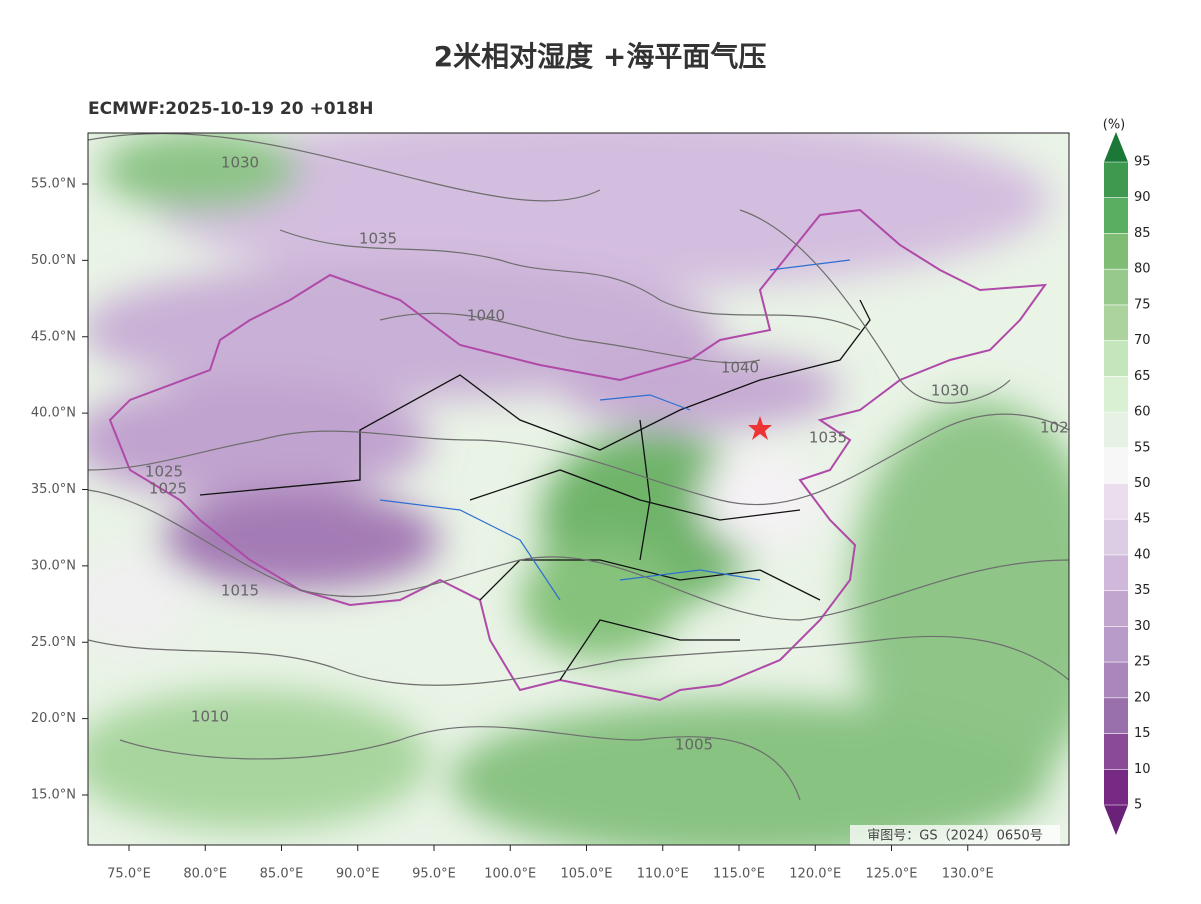 This screenshot has width=1201, height=904. Describe the element at coordinates (1054, 428) in the screenshot. I see `contour-label: 102` at that location.